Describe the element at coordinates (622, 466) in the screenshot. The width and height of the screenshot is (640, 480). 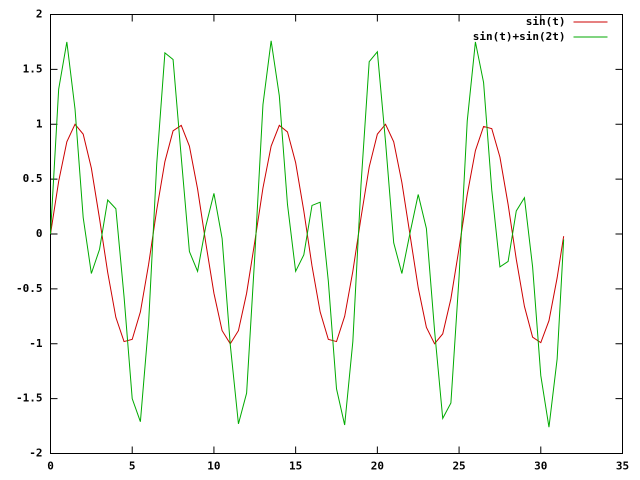
I see `x-tick-label: 35` at that location.